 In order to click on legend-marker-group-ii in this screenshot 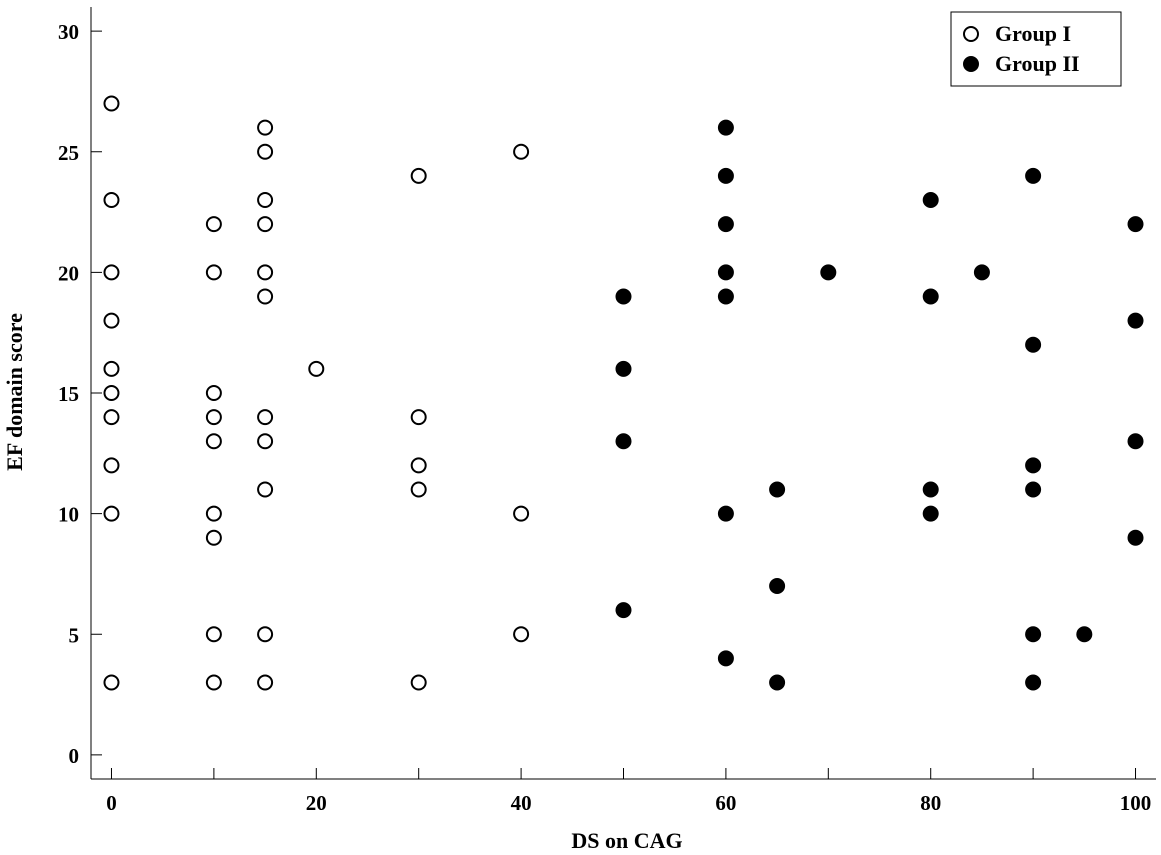, I will do `click(971, 64)`.